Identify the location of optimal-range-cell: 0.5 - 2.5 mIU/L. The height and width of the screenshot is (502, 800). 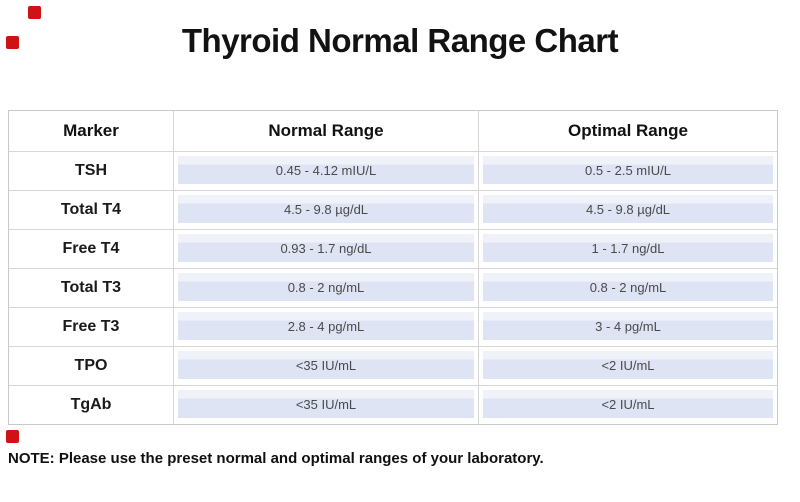
(627, 171).